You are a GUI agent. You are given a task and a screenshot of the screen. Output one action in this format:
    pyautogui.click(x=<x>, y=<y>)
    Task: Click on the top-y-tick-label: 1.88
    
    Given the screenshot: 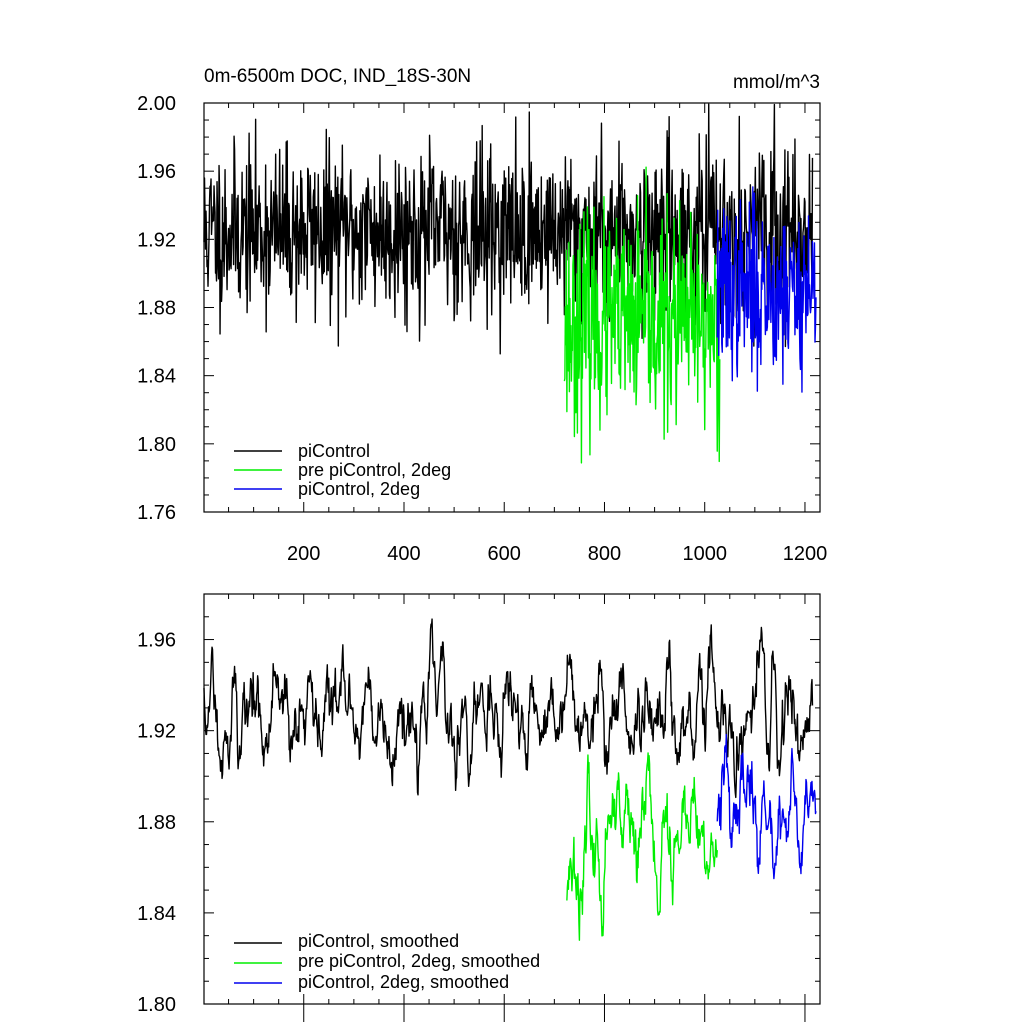 What is the action you would take?
    pyautogui.click(x=156, y=309)
    